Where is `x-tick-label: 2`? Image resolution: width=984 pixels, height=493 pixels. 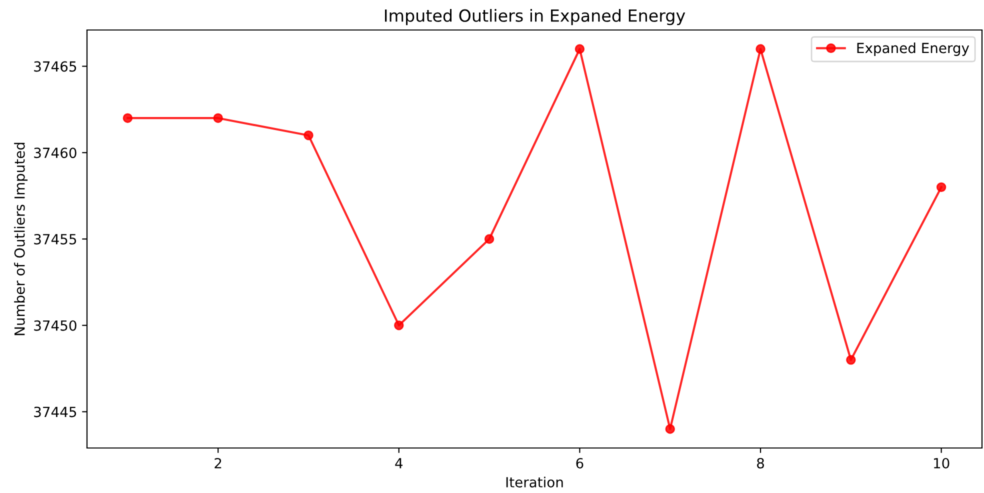 x-tick-label: 2 is located at coordinates (218, 463).